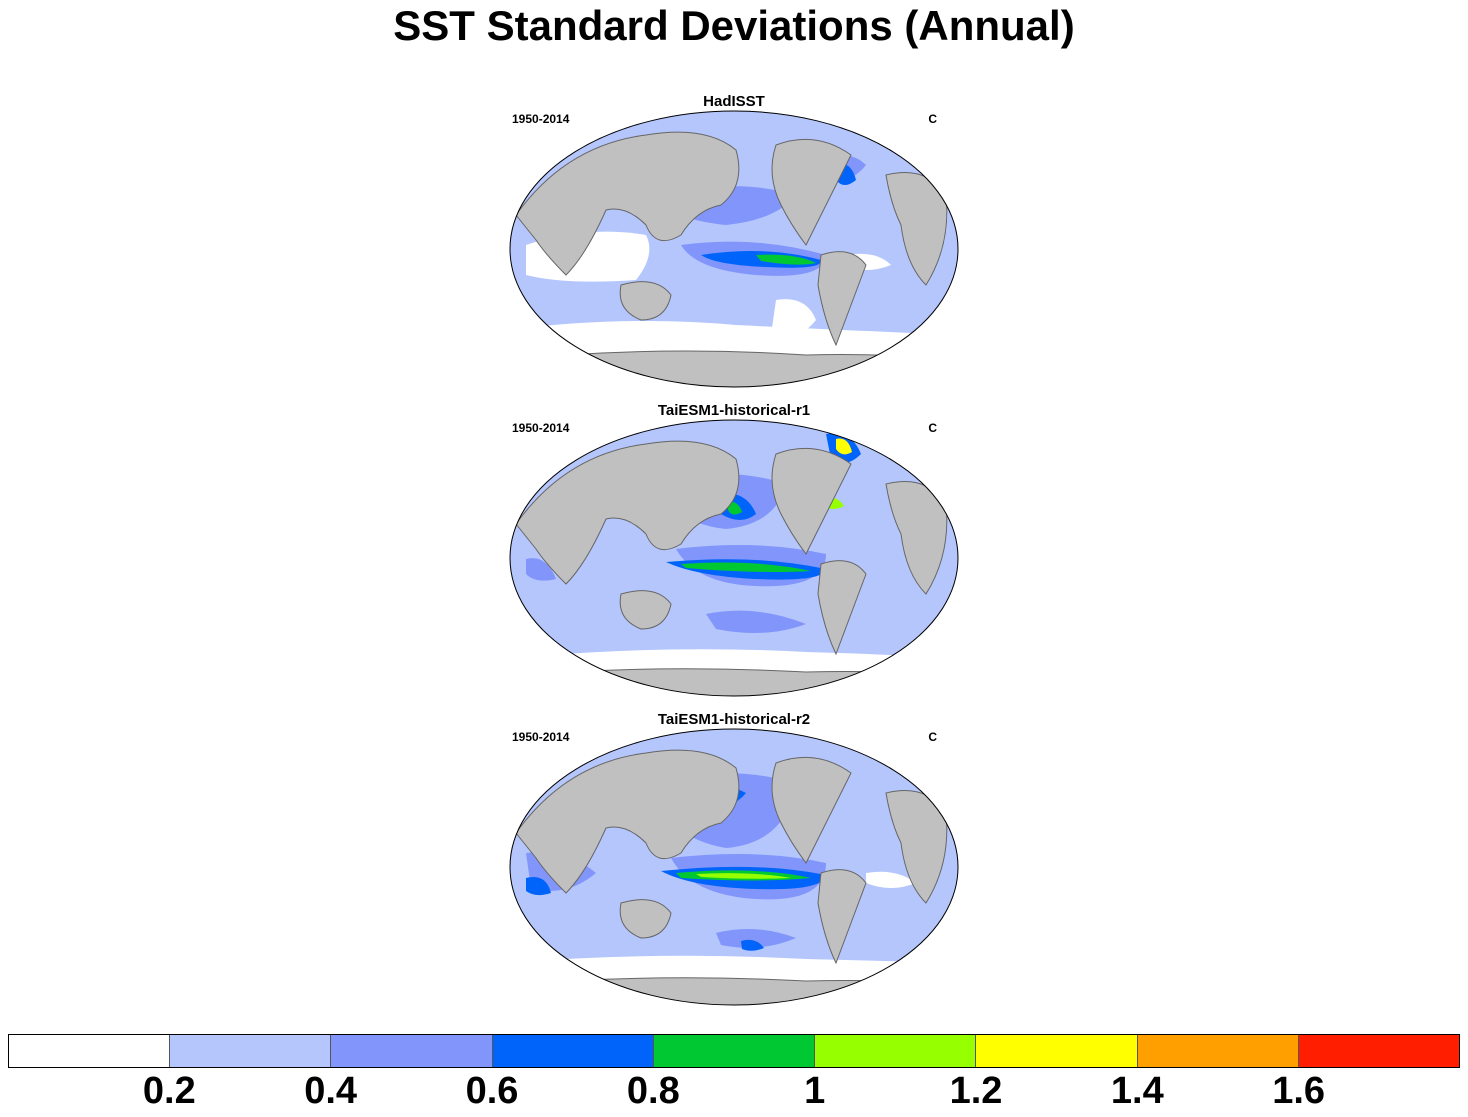 This screenshot has width=1468, height=1117. What do you see at coordinates (815, 1091) in the screenshot?
I see `colorbar-tick-label: 1` at bounding box center [815, 1091].